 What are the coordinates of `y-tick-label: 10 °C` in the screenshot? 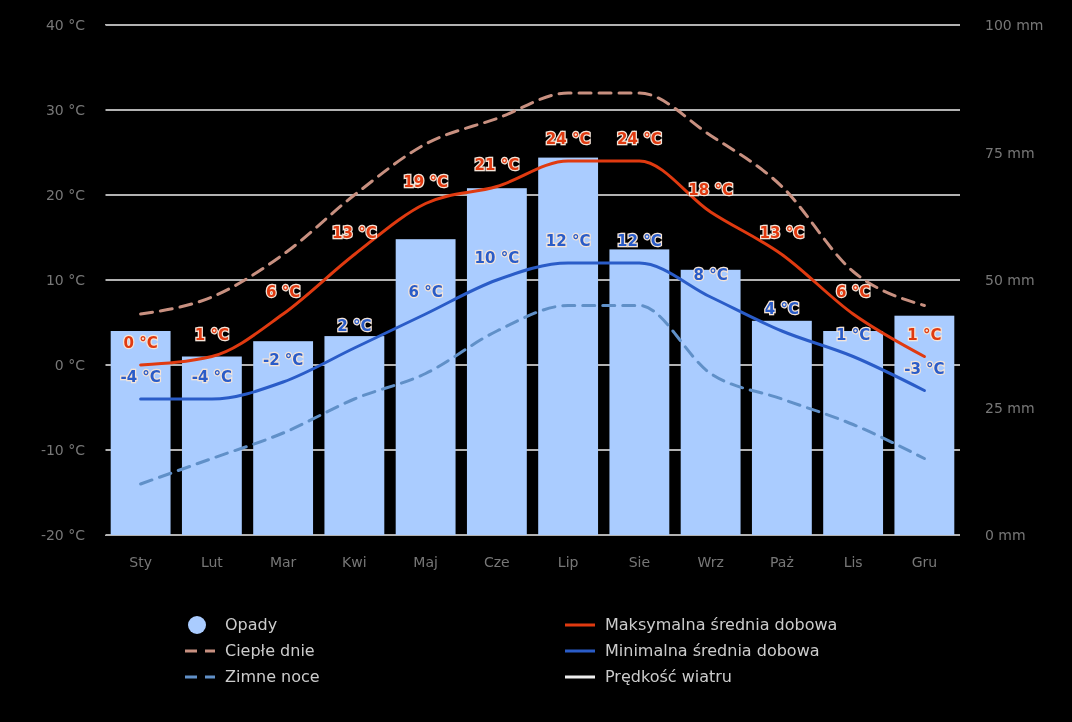 It's located at (65, 280).